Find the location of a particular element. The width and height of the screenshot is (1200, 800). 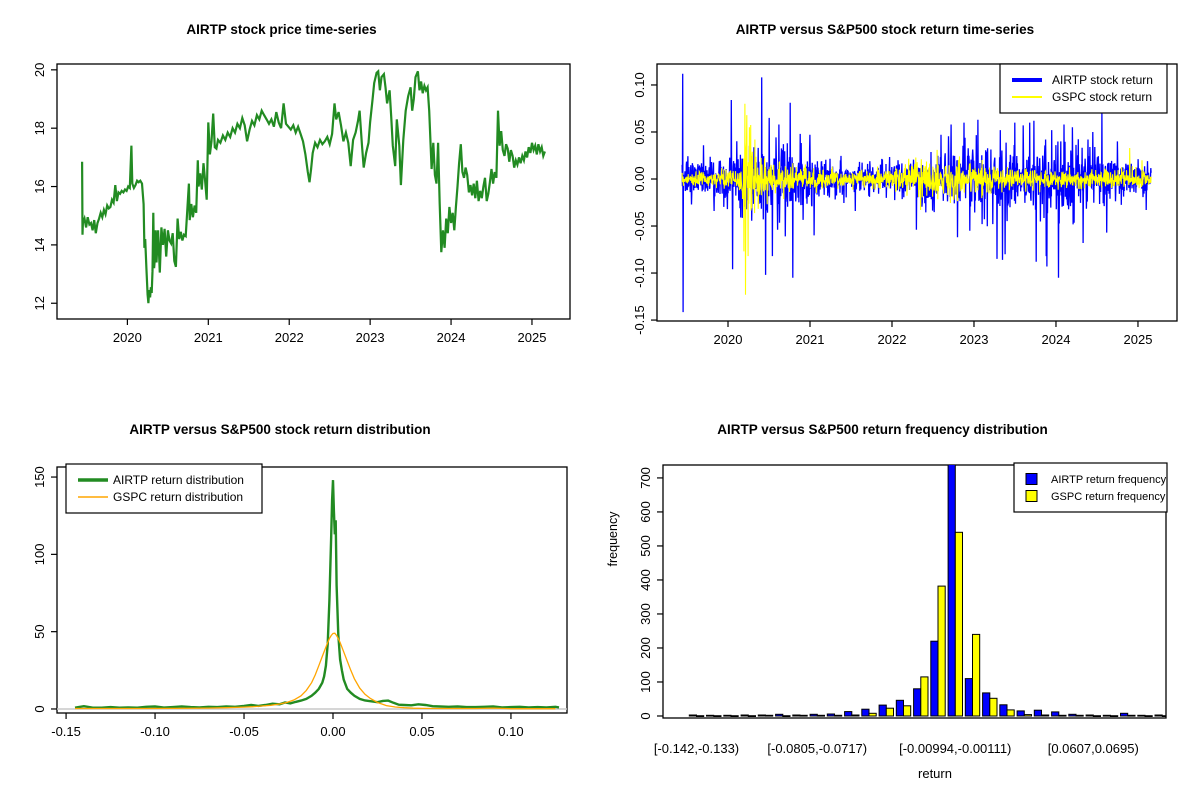

x-tick-label: 2024 is located at coordinates (451, 337).